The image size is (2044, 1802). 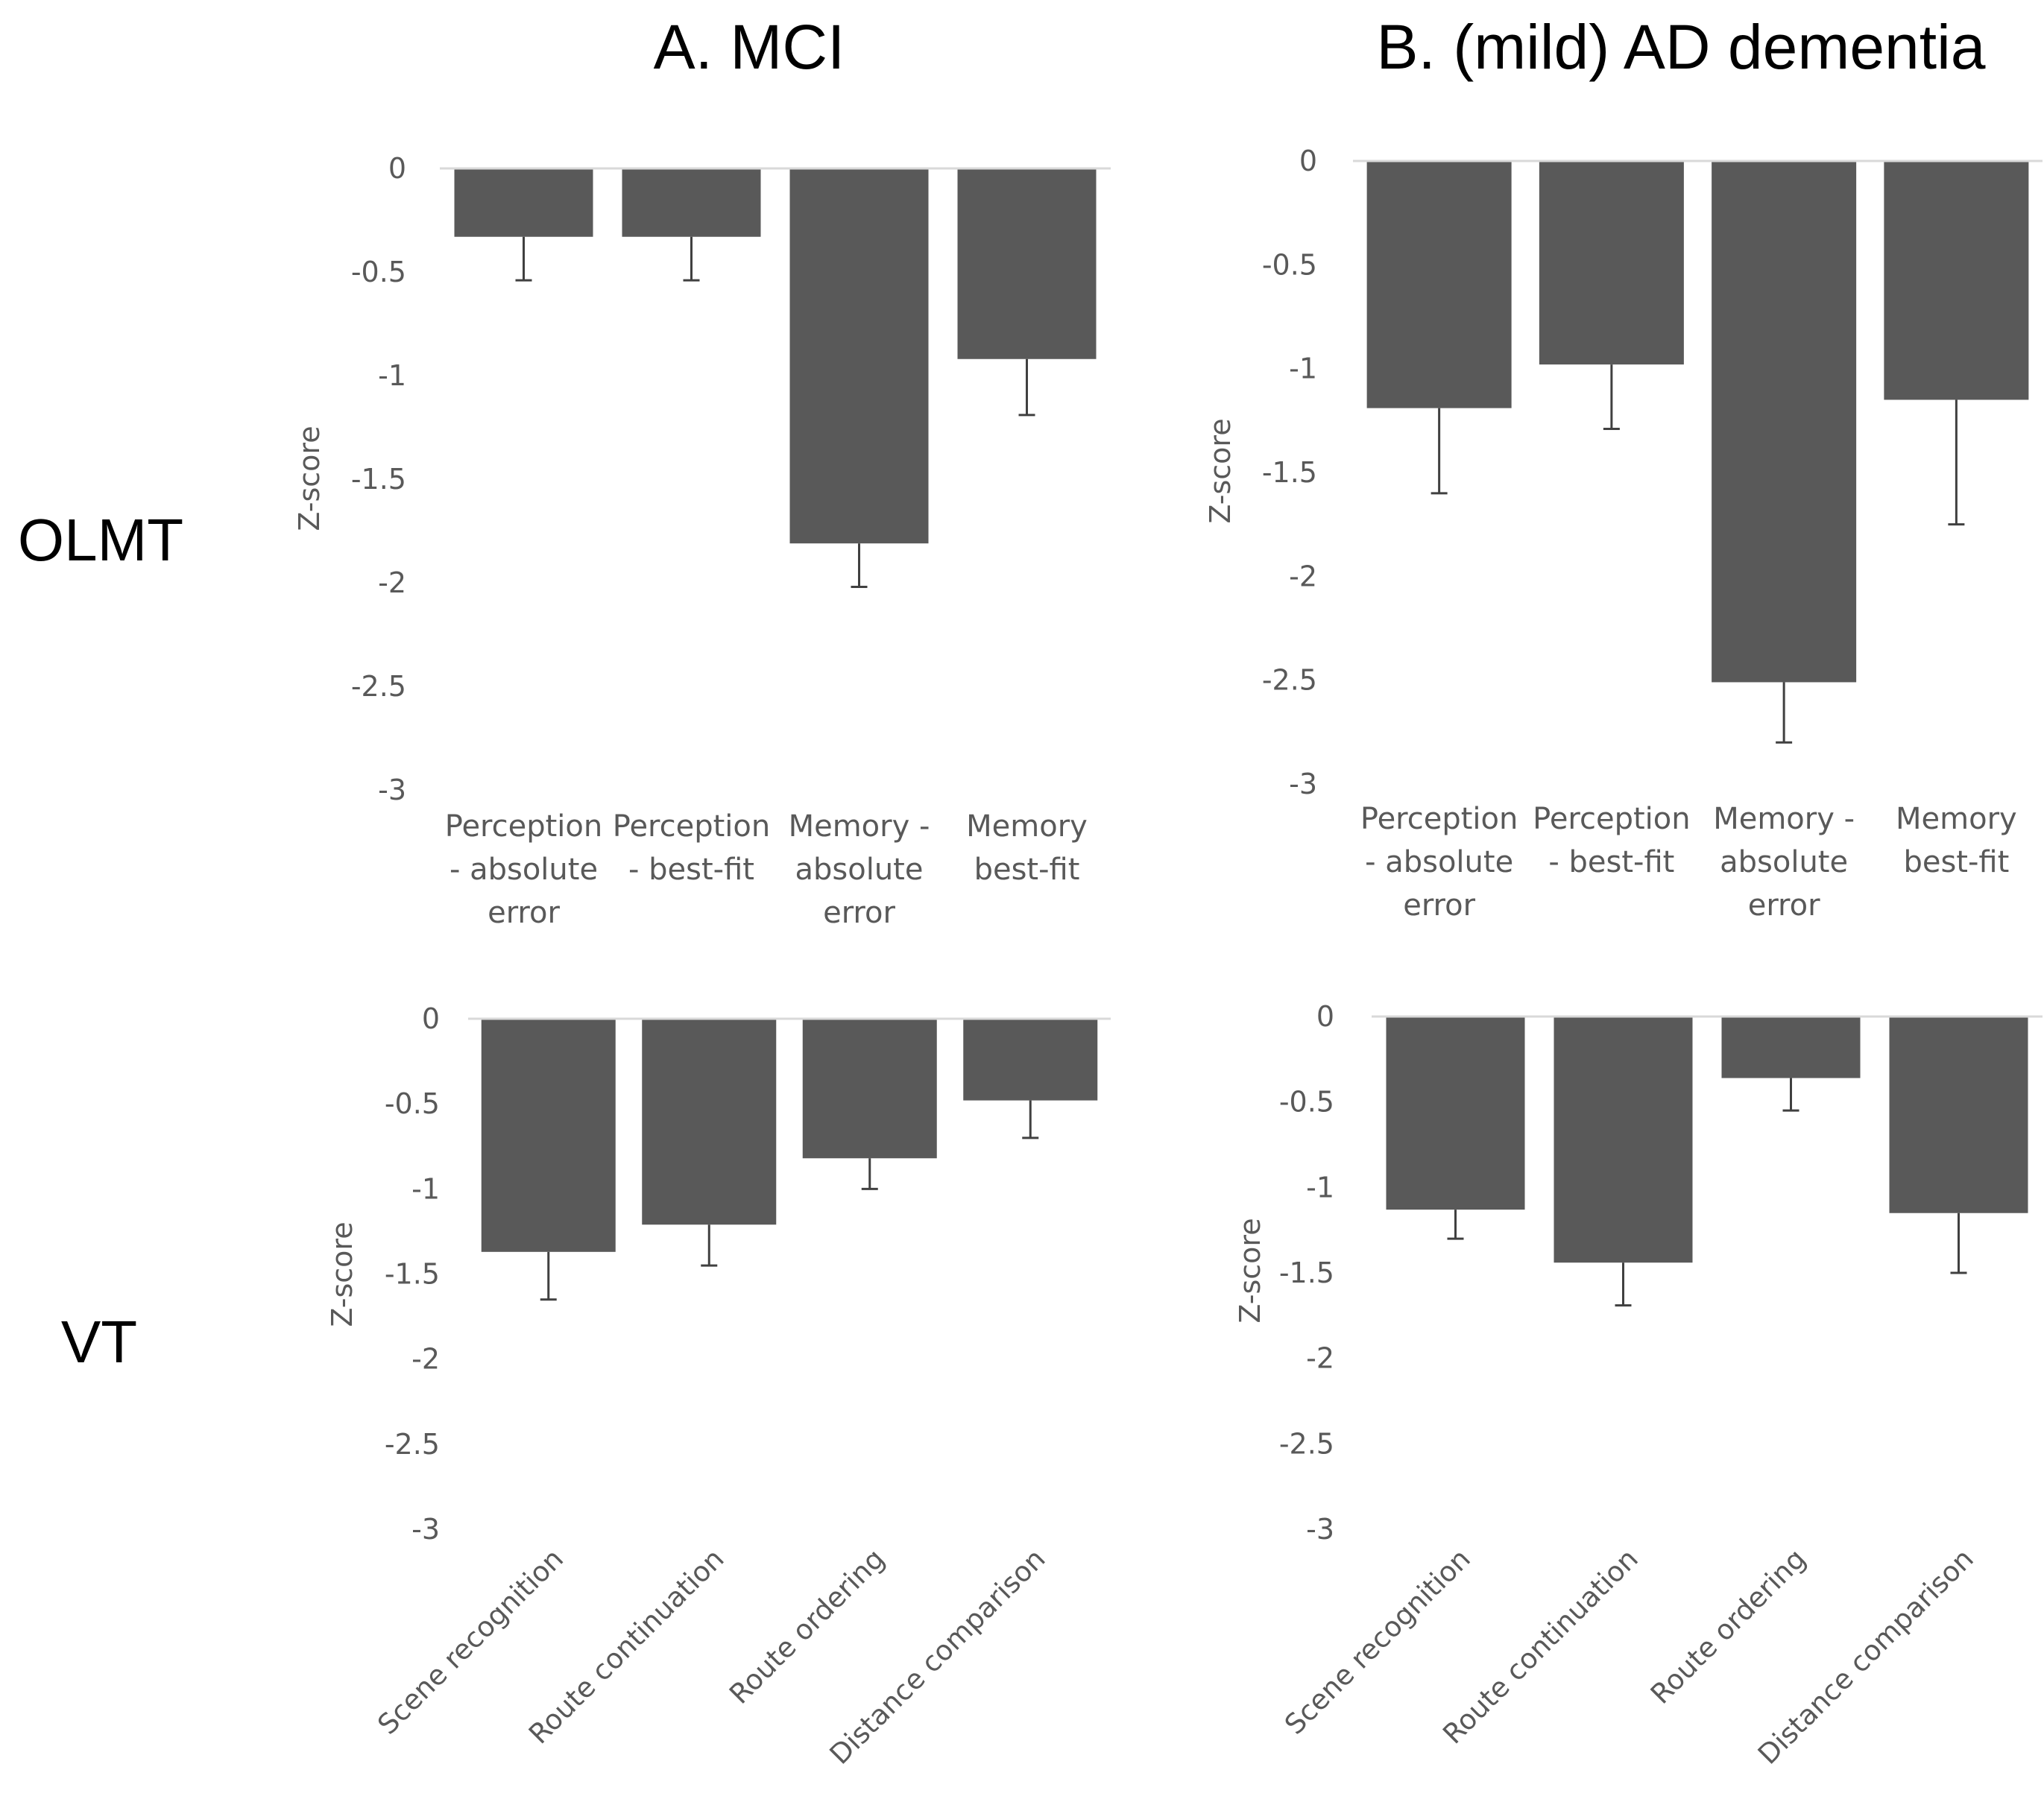 What do you see at coordinates (749, 47) in the screenshot?
I see `column-title-mci: A. MCI` at bounding box center [749, 47].